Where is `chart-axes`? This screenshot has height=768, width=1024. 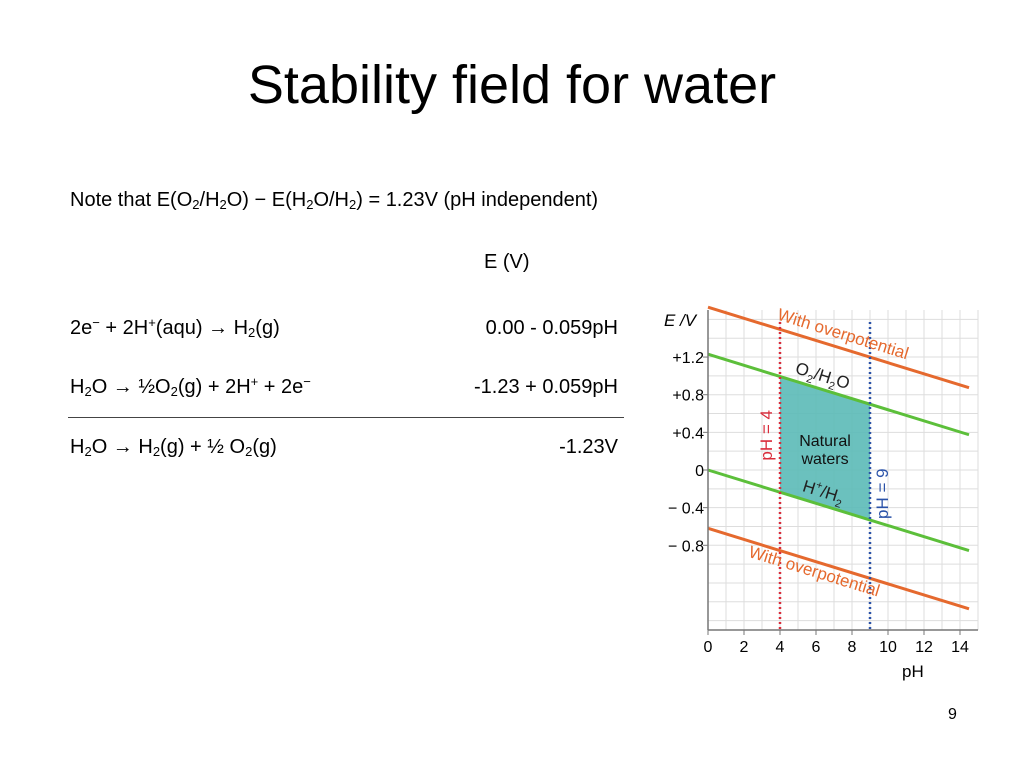
chart-axes is located at coordinates (840, 472).